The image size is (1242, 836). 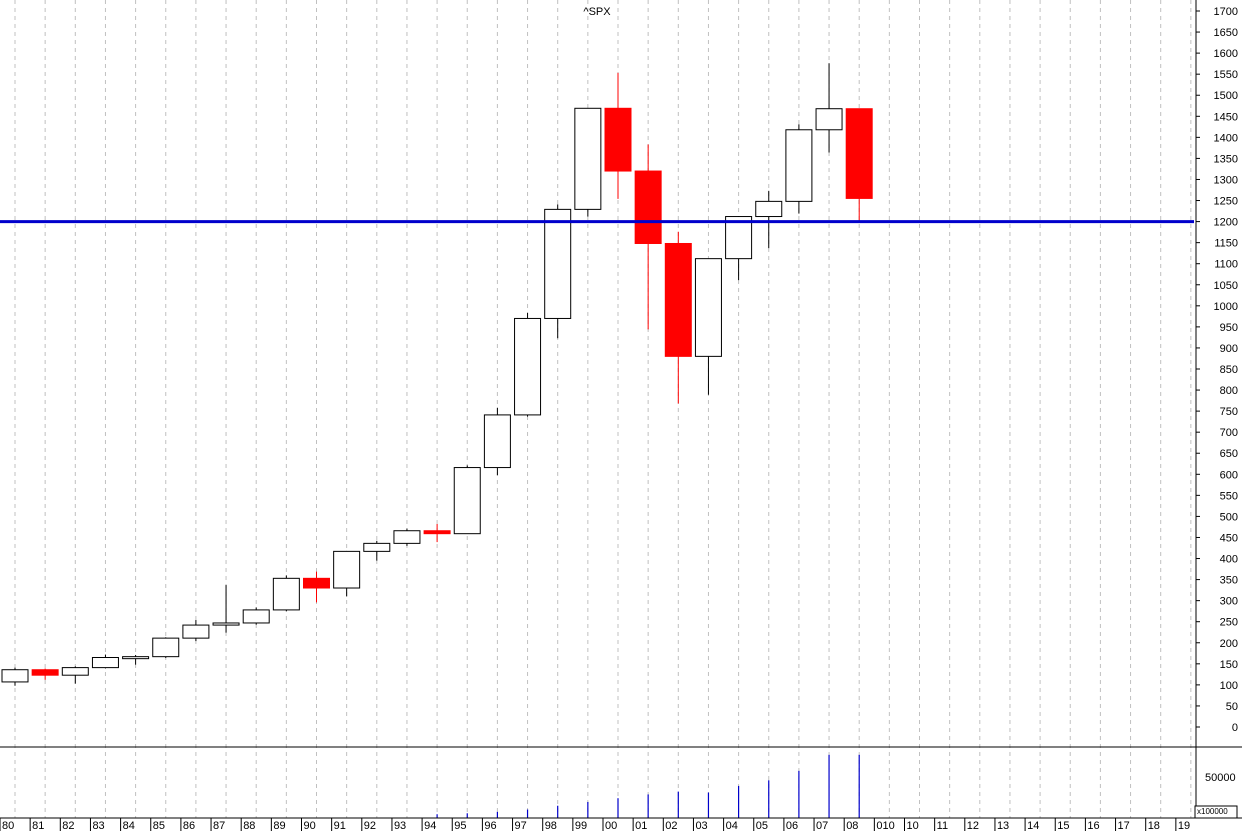 I want to click on x-tick-label-00: 00, so click(x=611, y=825).